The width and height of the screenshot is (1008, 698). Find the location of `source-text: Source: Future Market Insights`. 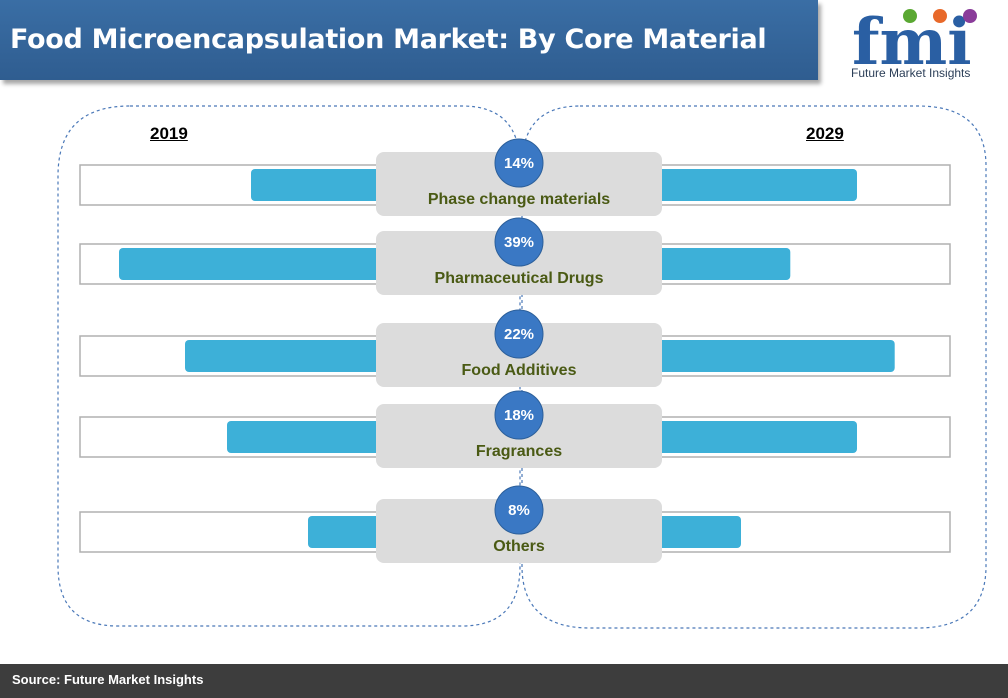

source-text: Source: Future Market Insights is located at coordinates (108, 679).